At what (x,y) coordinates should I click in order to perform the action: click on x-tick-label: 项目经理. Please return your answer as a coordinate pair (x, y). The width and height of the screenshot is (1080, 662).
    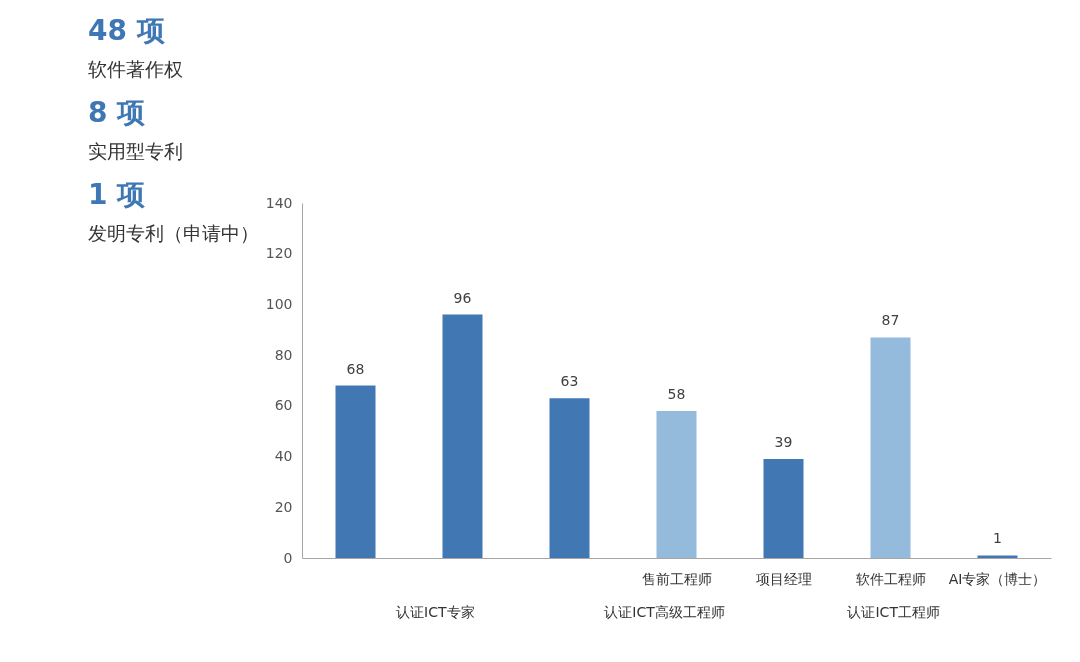
    Looking at the image, I should click on (783, 578).